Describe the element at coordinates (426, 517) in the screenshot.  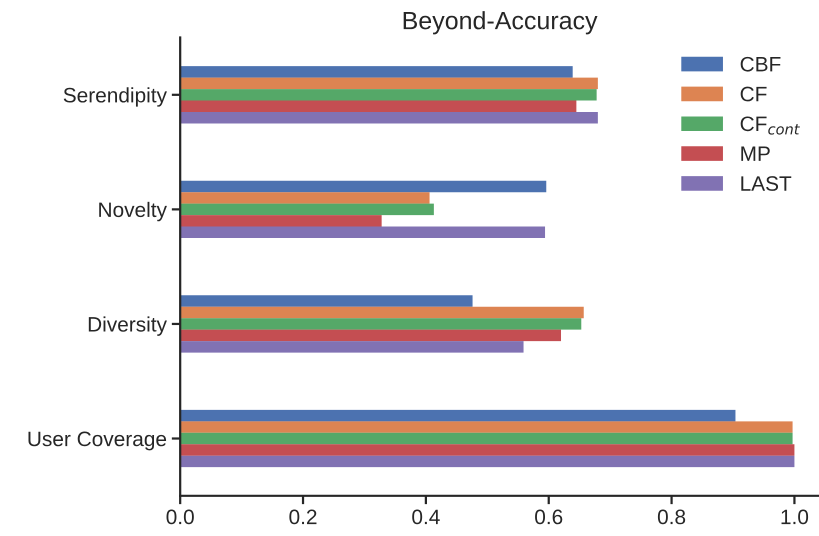
I see `x-tick-label: 0.4` at that location.